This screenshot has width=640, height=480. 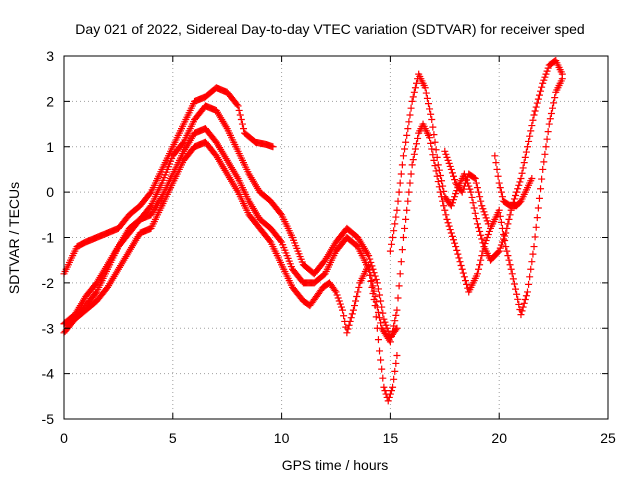 I want to click on y-tick-label: 3, so click(x=50, y=56).